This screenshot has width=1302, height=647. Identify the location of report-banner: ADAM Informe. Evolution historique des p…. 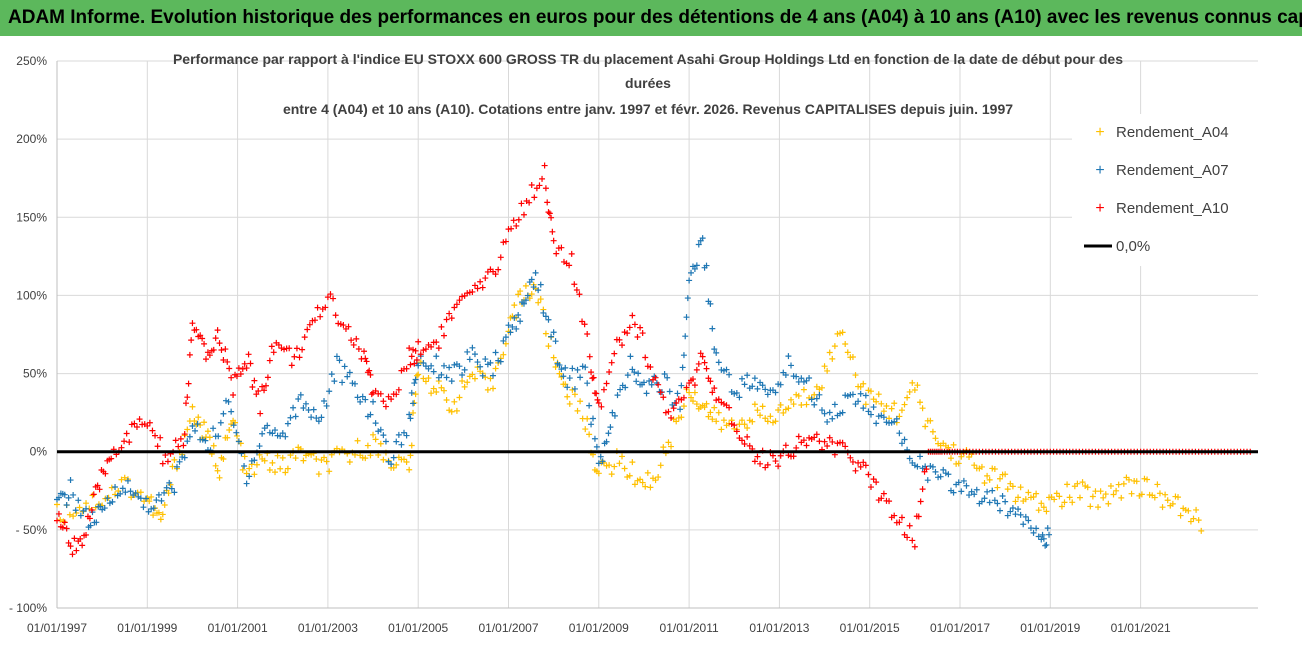
(651, 18).